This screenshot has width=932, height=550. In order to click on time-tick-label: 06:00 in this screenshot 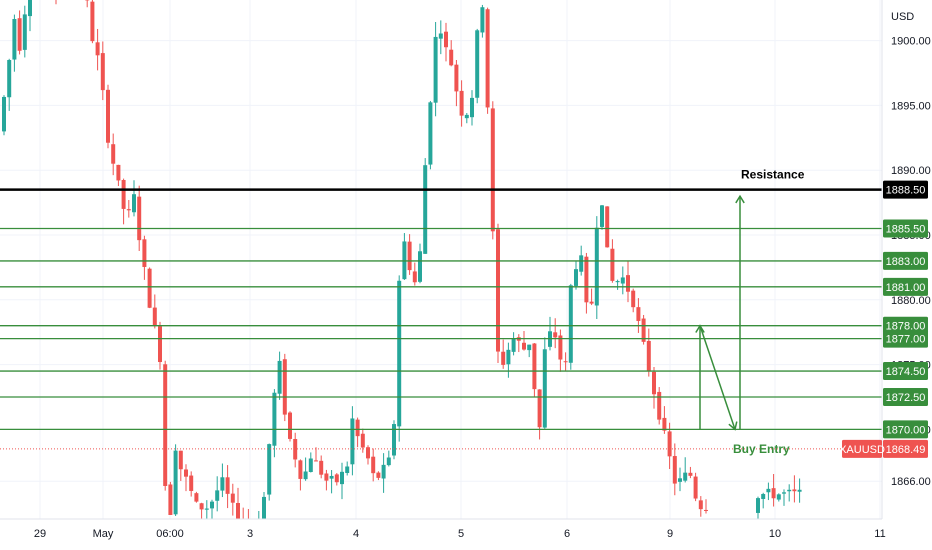, I will do `click(170, 534)`.